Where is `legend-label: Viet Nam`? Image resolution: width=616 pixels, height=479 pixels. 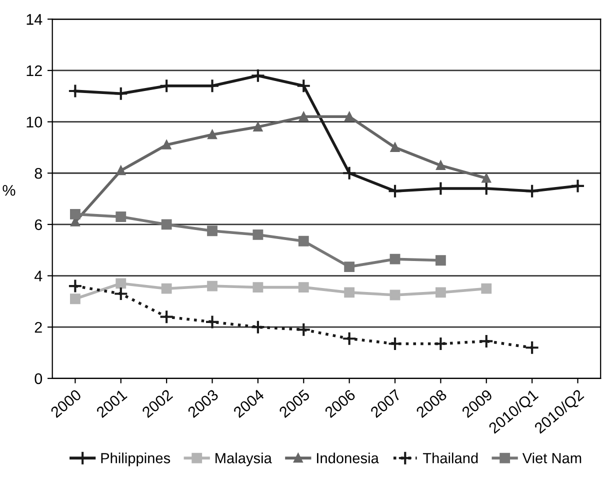 legend-label: Viet Nam is located at coordinates (552, 458).